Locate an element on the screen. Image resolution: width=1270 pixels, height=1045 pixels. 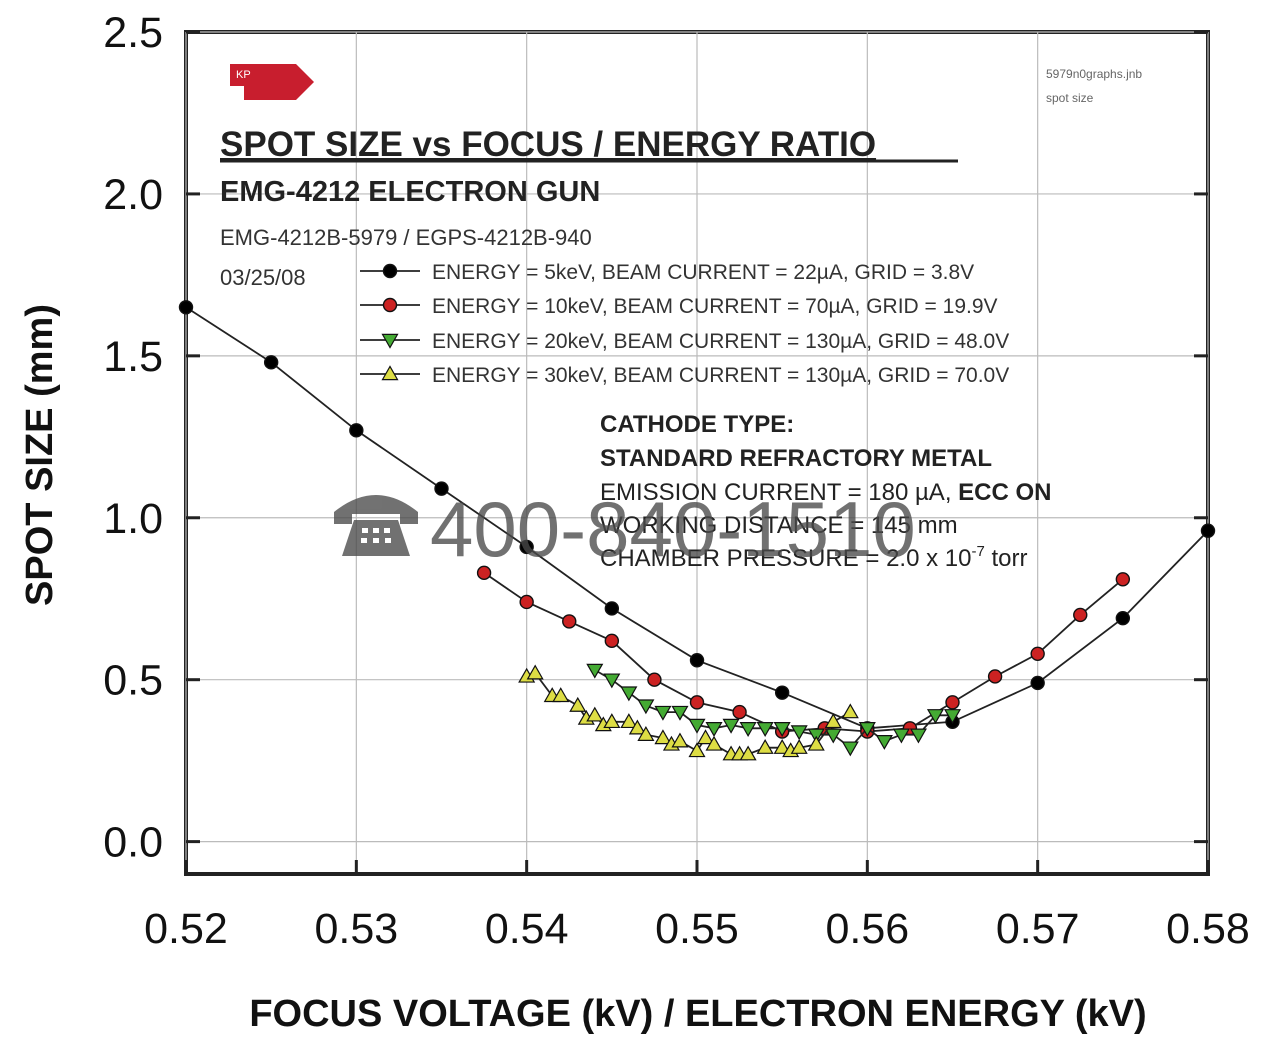
pressure-unit: torr is located at coordinates (1006, 558).